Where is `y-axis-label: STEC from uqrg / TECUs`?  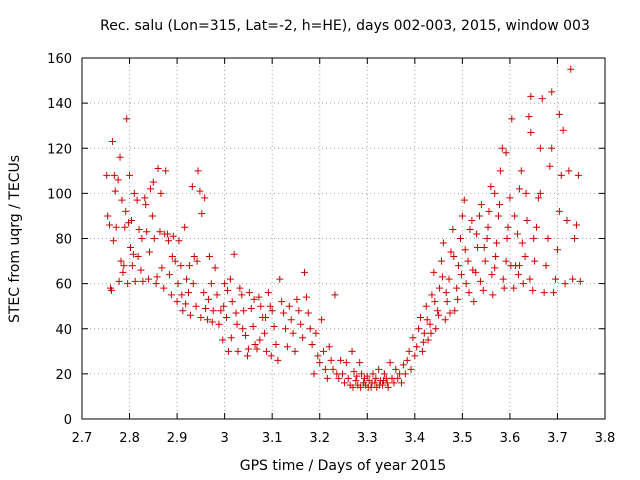 y-axis-label: STEC from uqrg / TECUs is located at coordinates (15, 239).